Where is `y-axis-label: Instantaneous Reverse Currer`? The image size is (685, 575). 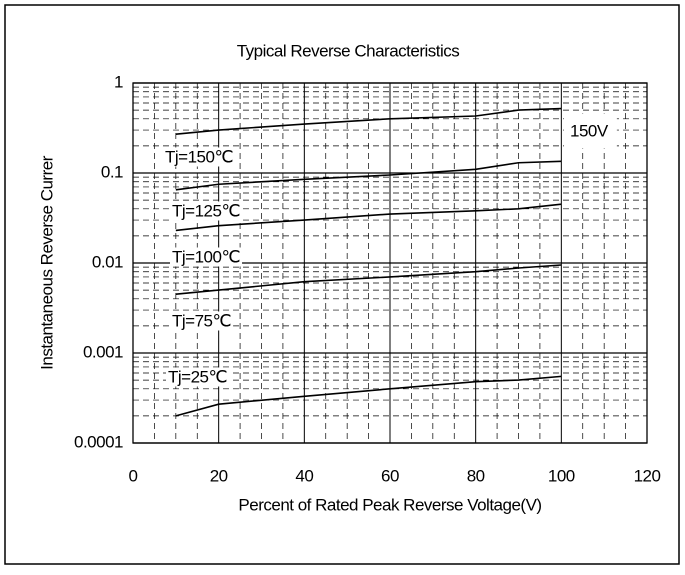 y-axis-label: Instantaneous Reverse Currer is located at coordinates (46, 262).